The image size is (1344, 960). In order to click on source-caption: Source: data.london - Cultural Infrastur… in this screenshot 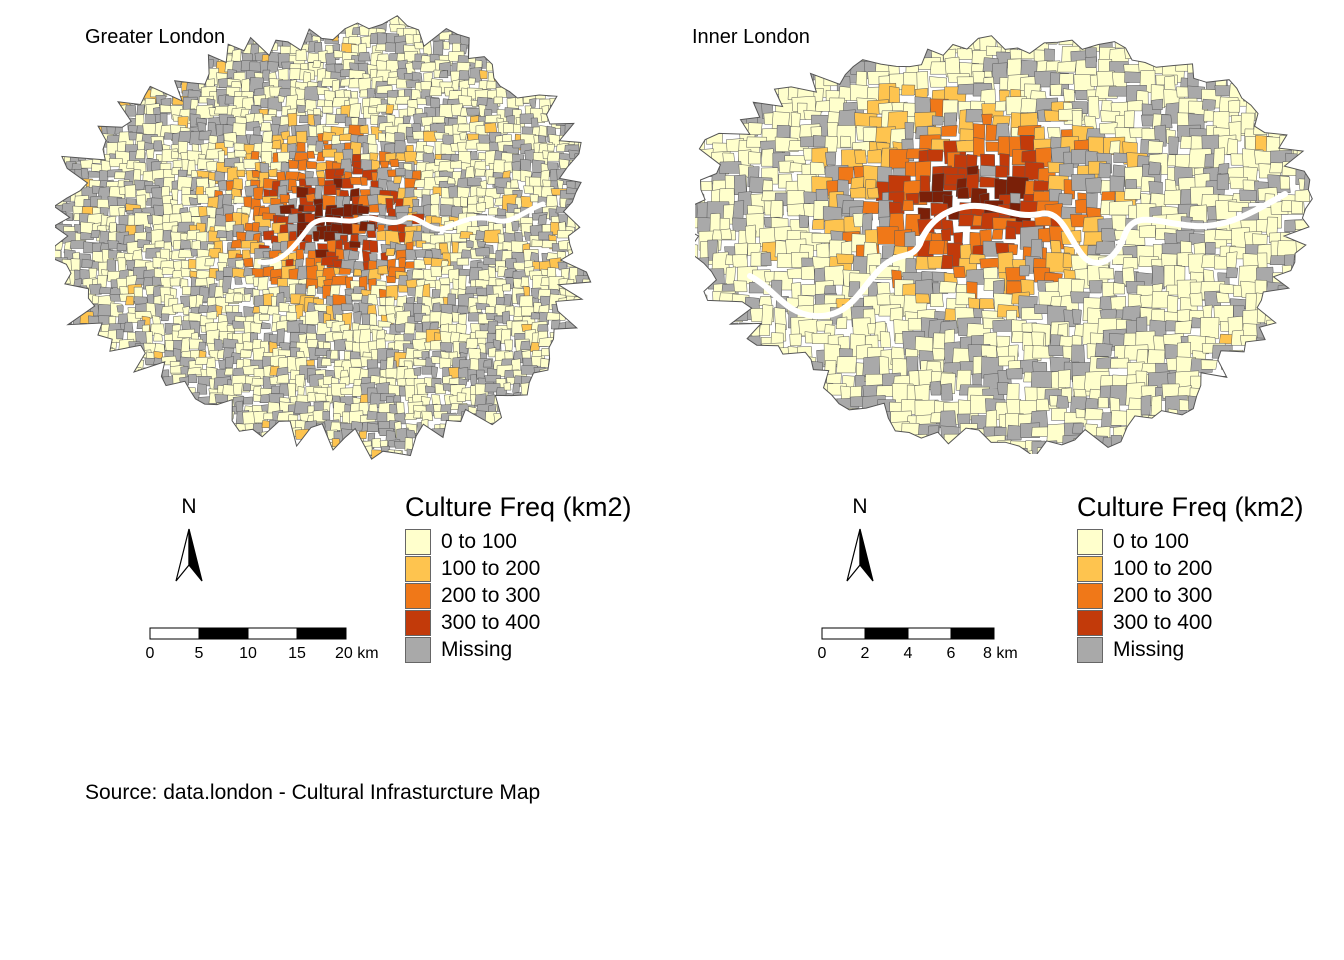, I will do `click(313, 792)`.